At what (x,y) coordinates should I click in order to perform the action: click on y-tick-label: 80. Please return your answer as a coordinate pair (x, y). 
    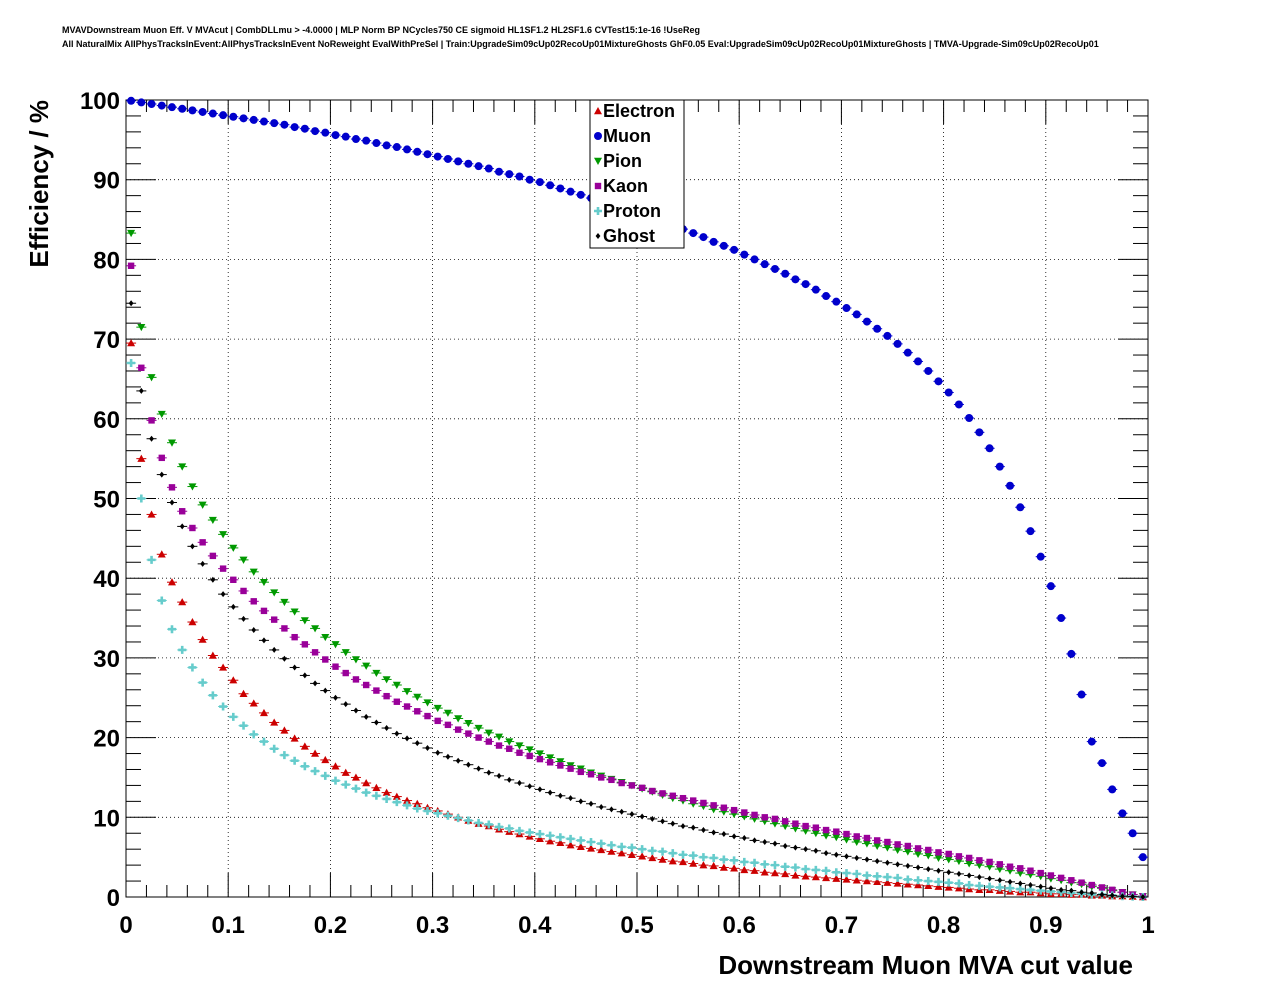
    Looking at the image, I should click on (106, 260).